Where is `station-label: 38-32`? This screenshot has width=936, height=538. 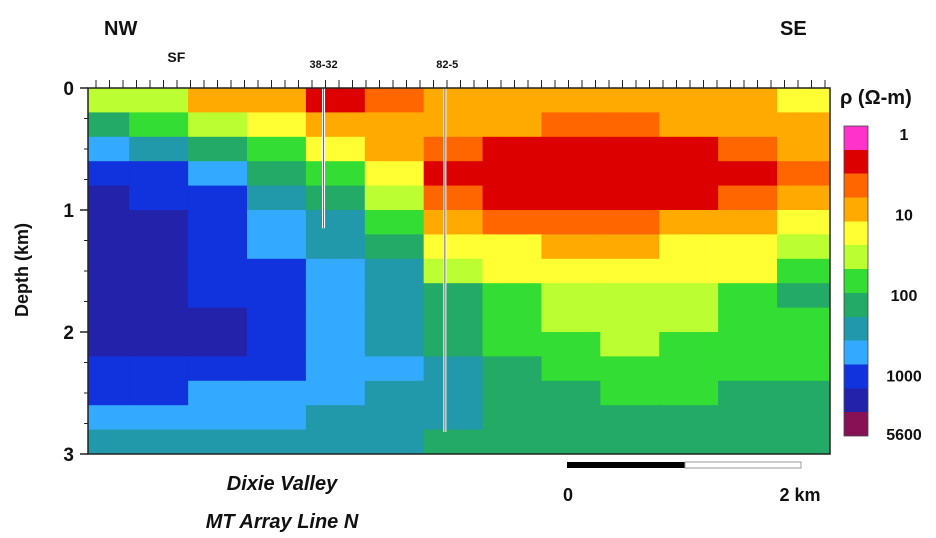 station-label: 38-32 is located at coordinates (323, 65).